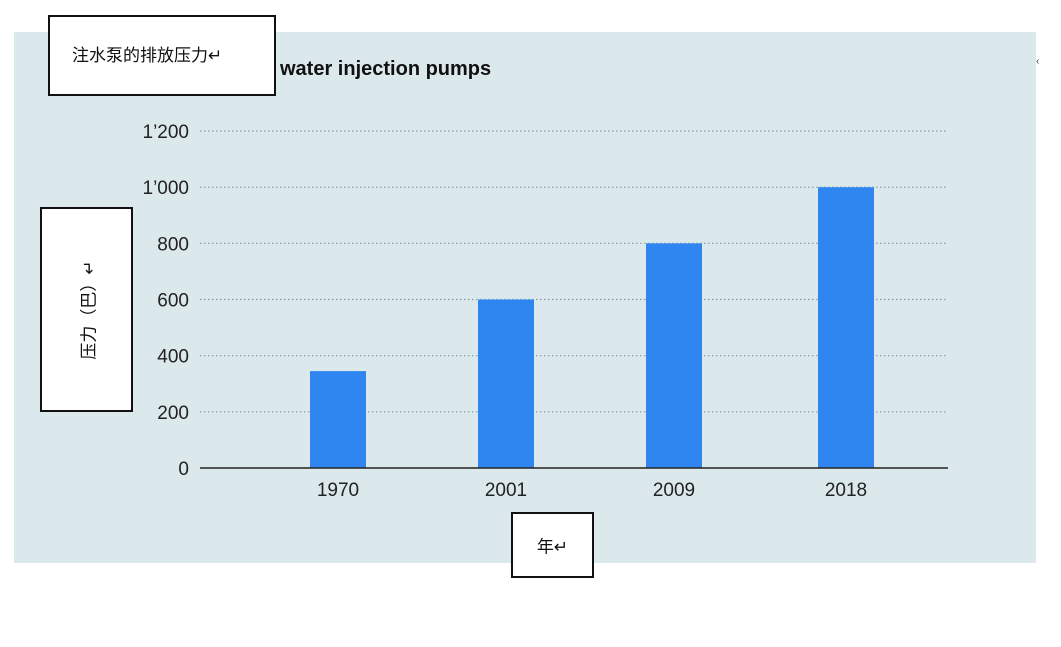  I want to click on x-tick-label: 2001, so click(506, 490).